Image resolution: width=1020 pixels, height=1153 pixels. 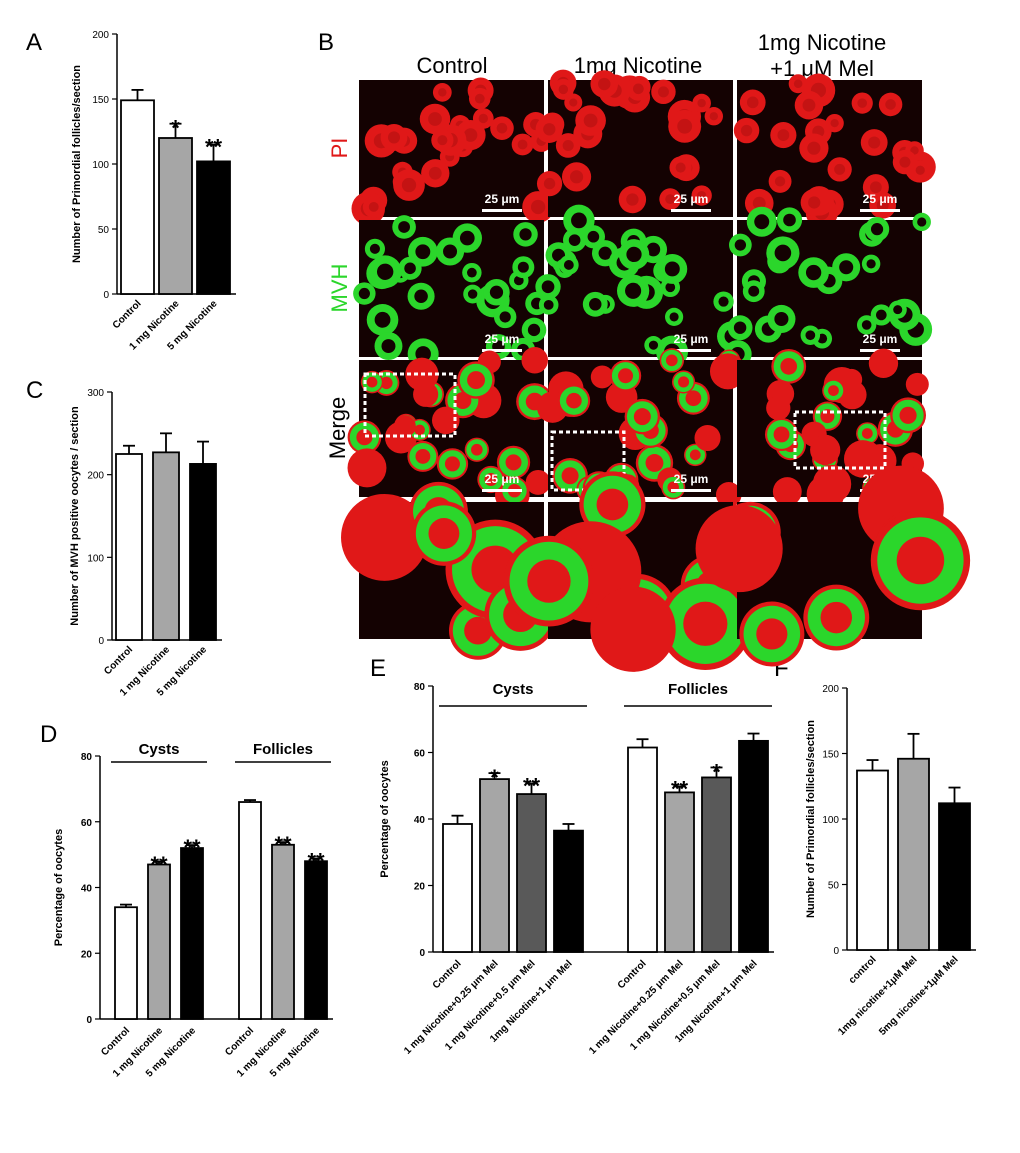 I want to click on category-label: 1mg nicotine+1μM Mel, so click(x=878, y=996).